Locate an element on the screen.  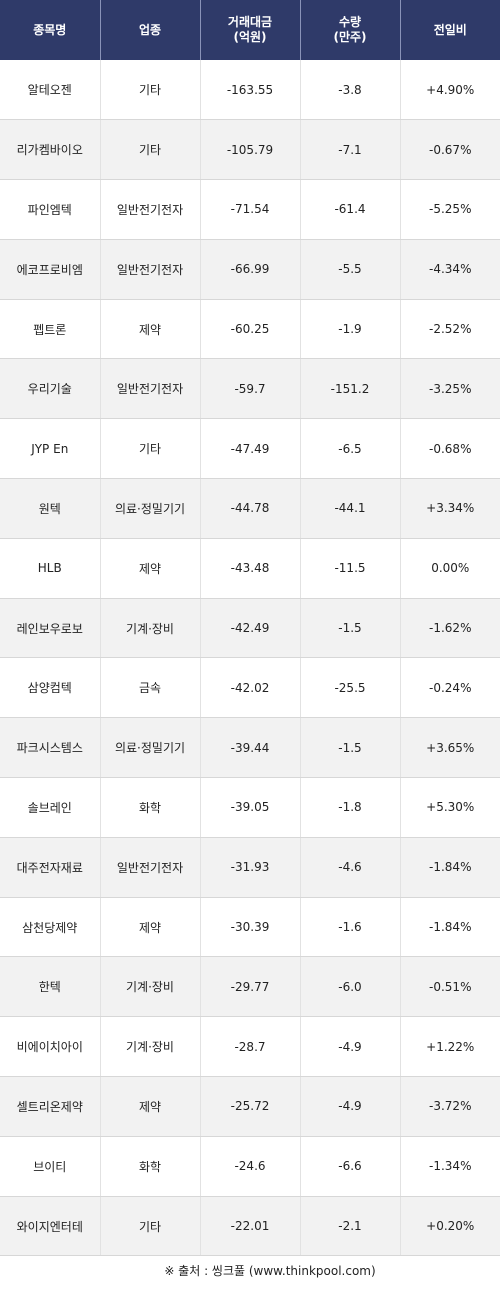
trade-amount: -25.72 is located at coordinates (250, 1106).